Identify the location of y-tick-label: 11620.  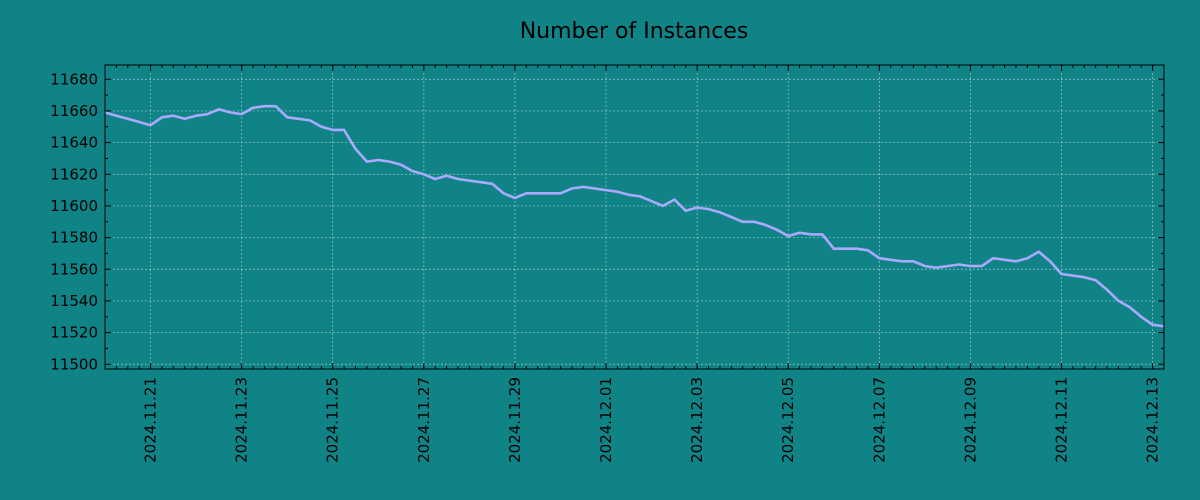
(74, 174).